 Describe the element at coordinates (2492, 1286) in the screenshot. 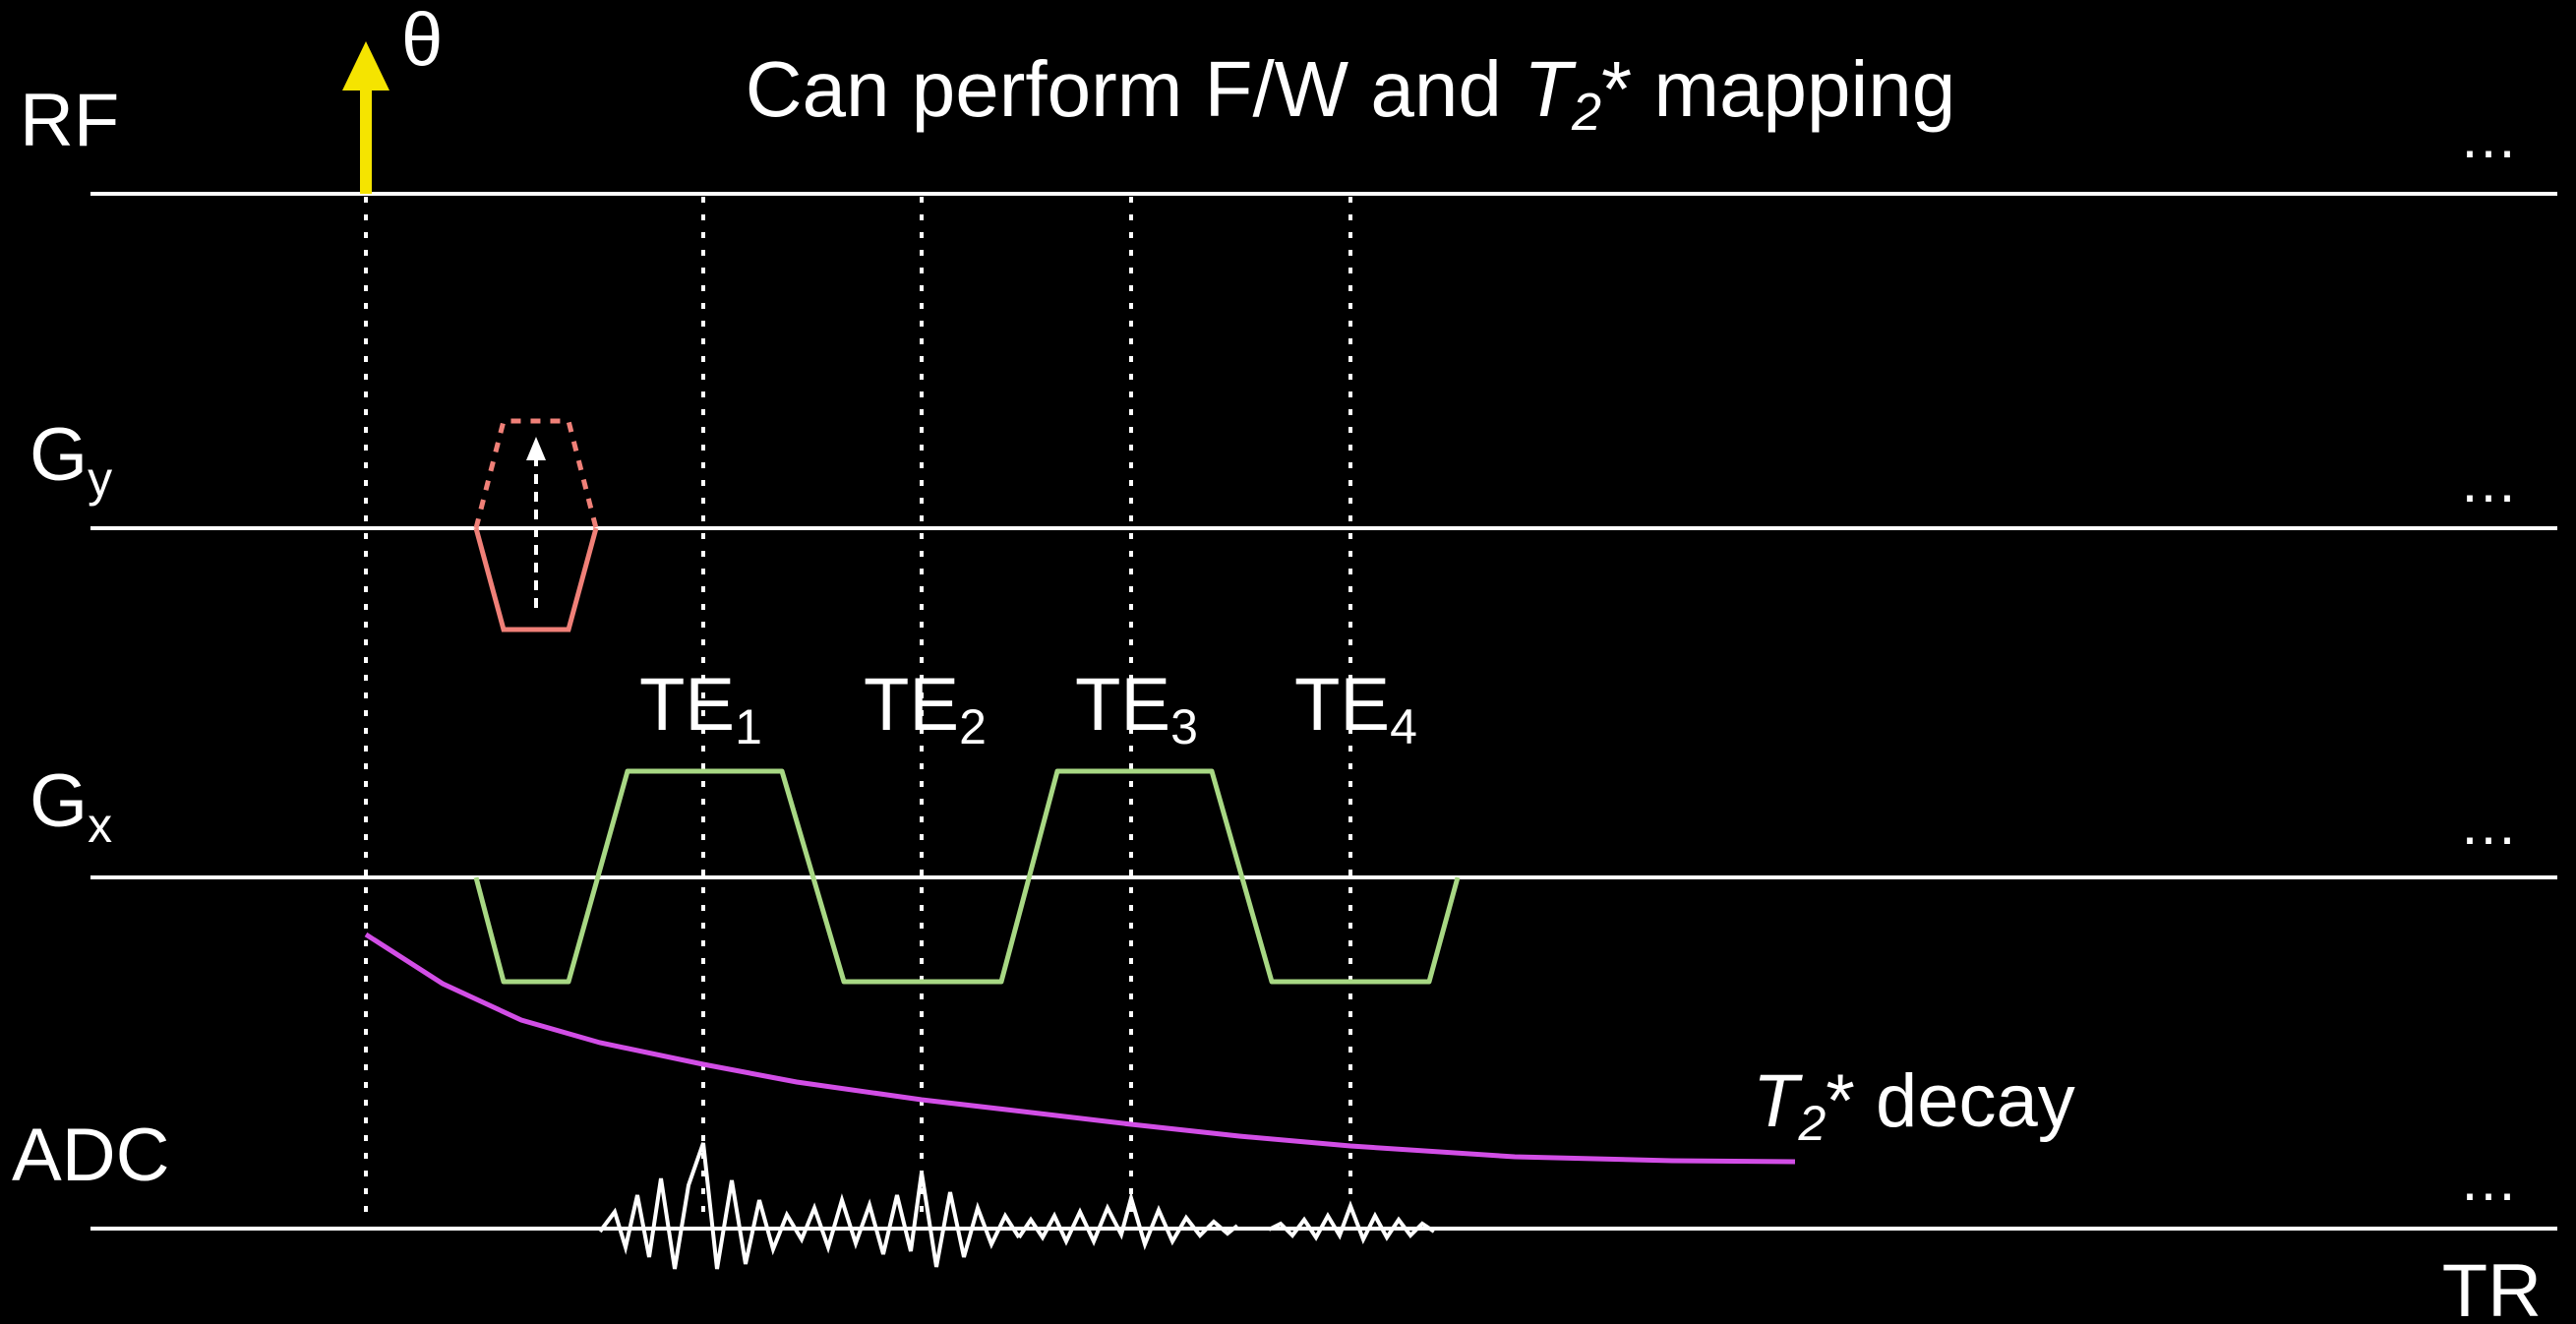

I see `tr-label: TR` at that location.